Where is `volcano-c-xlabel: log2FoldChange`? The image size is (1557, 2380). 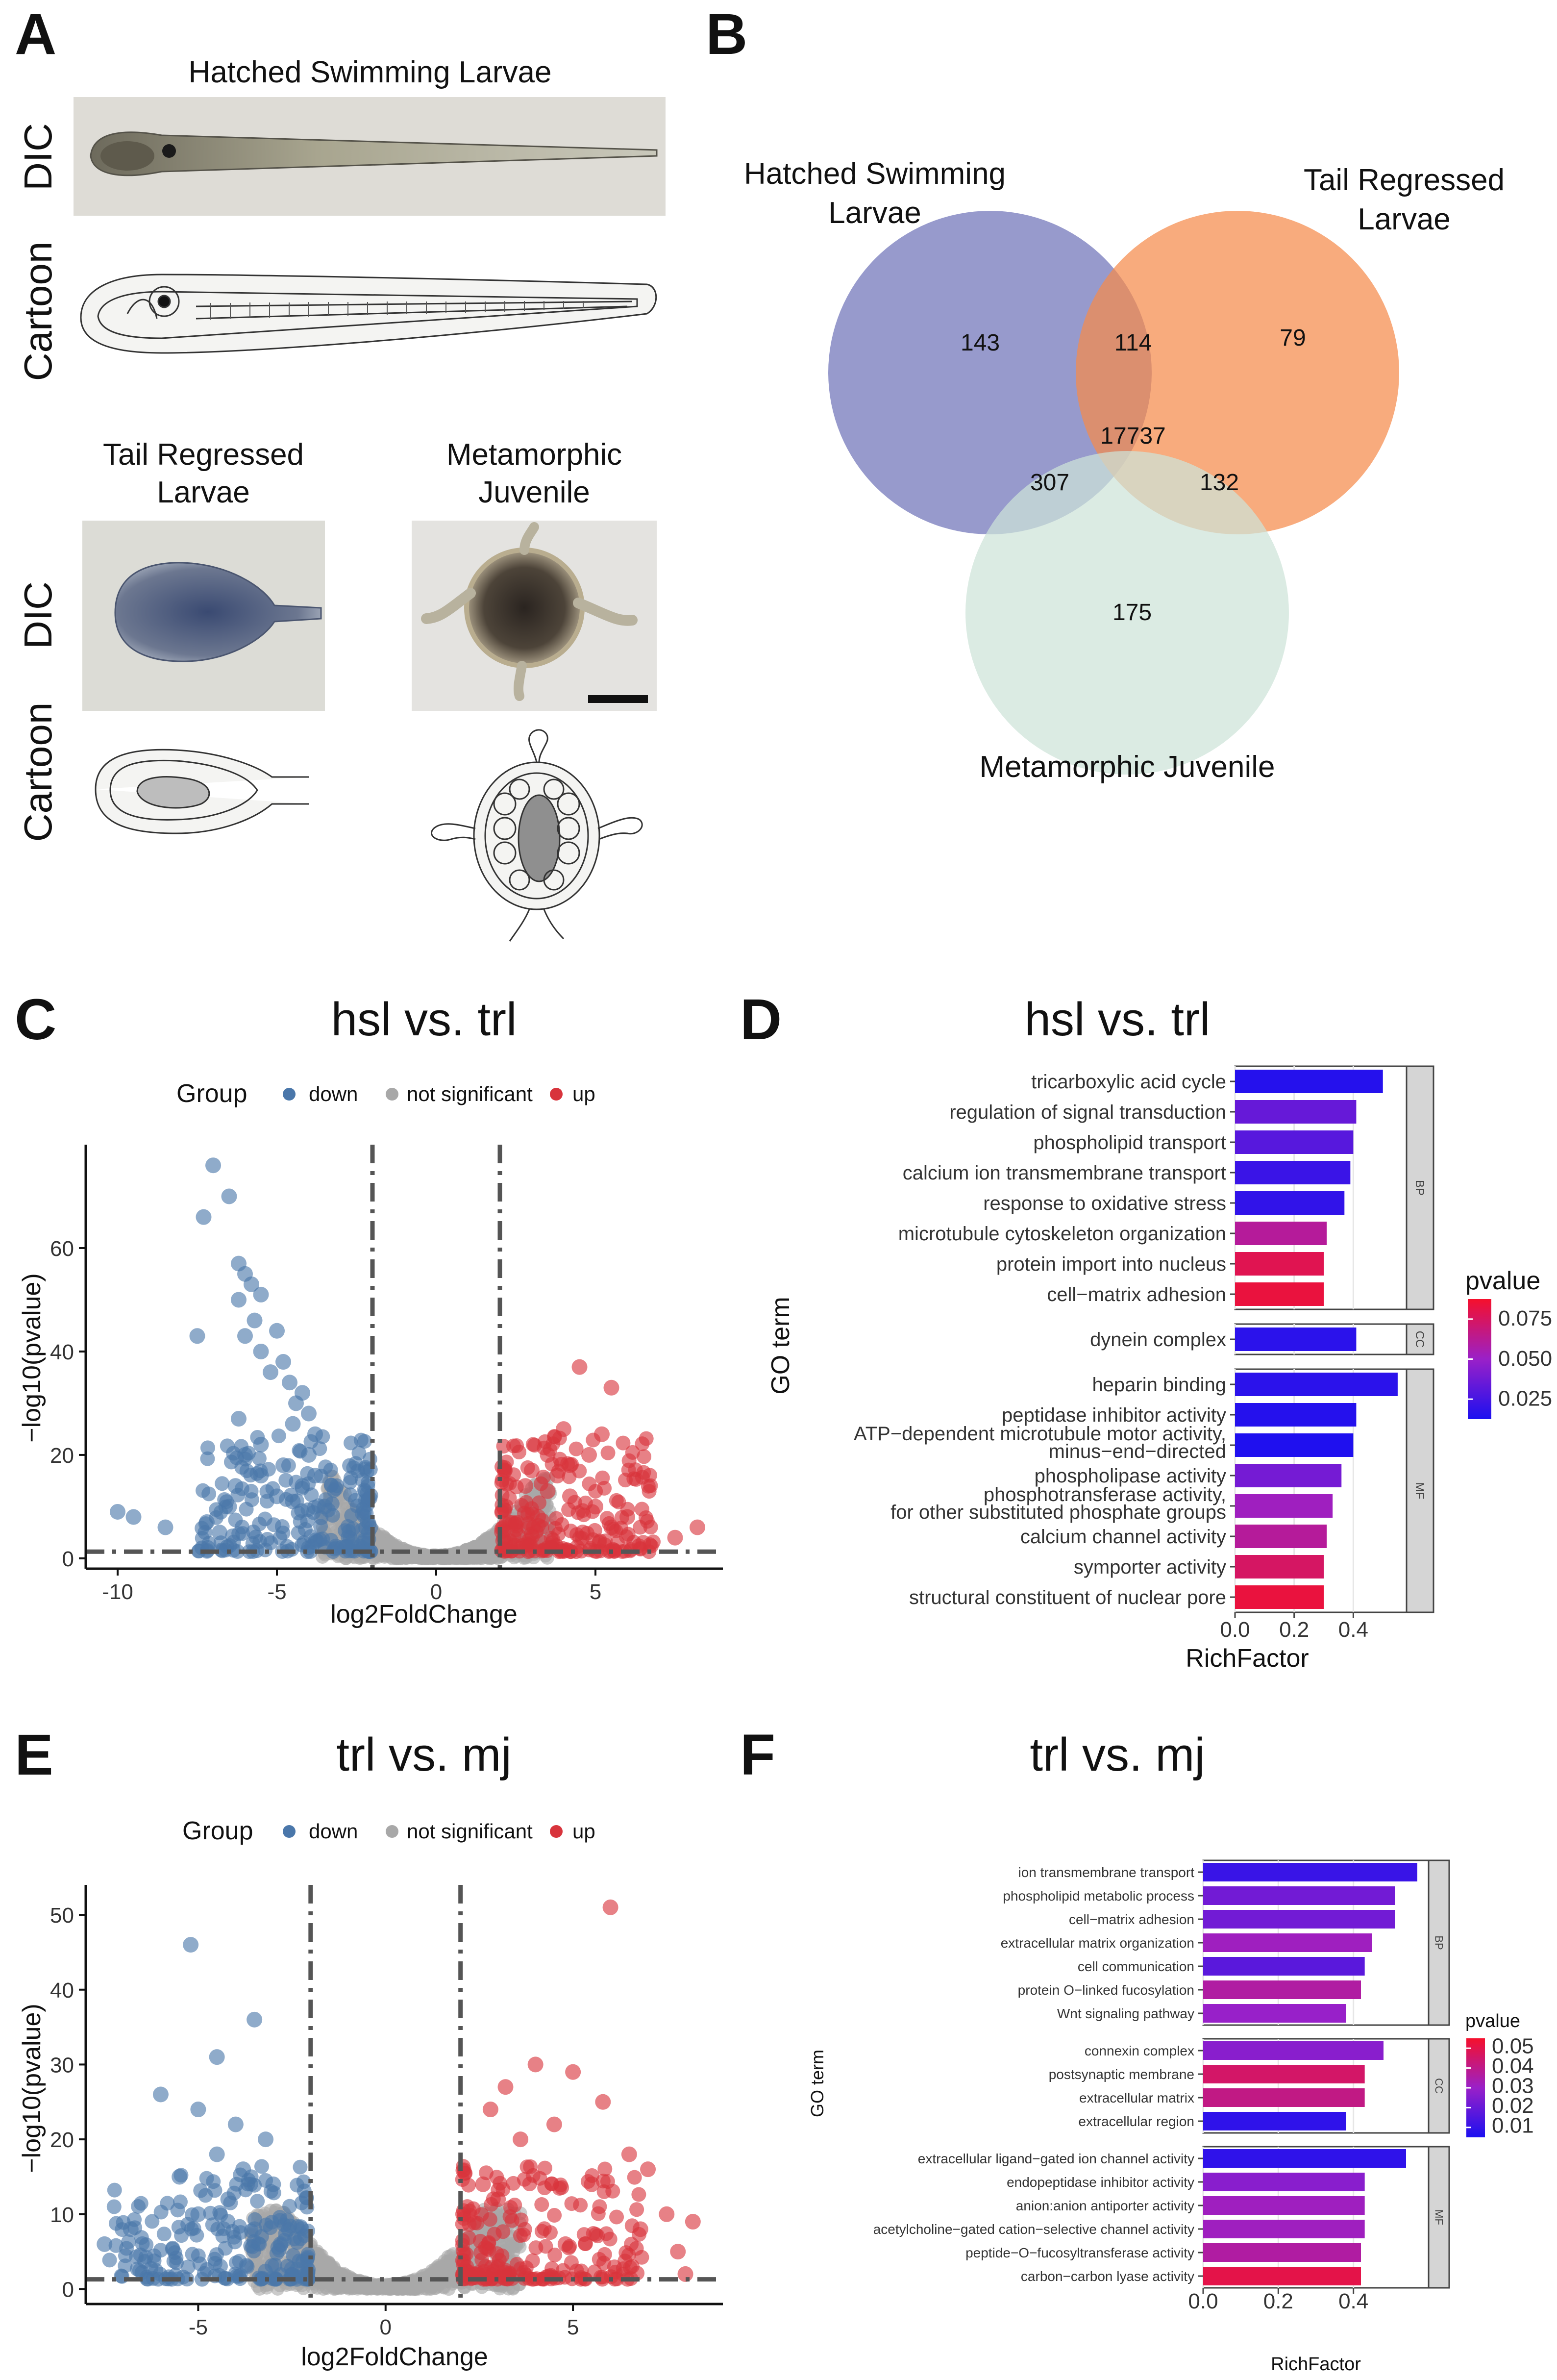
volcano-c-xlabel: log2FoldChange is located at coordinates (424, 1614).